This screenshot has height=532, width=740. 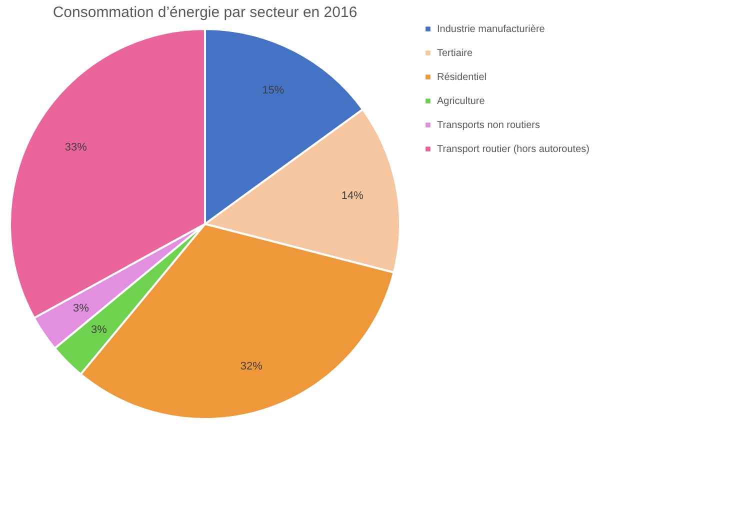 I want to click on data-label: 14%, so click(x=352, y=196).